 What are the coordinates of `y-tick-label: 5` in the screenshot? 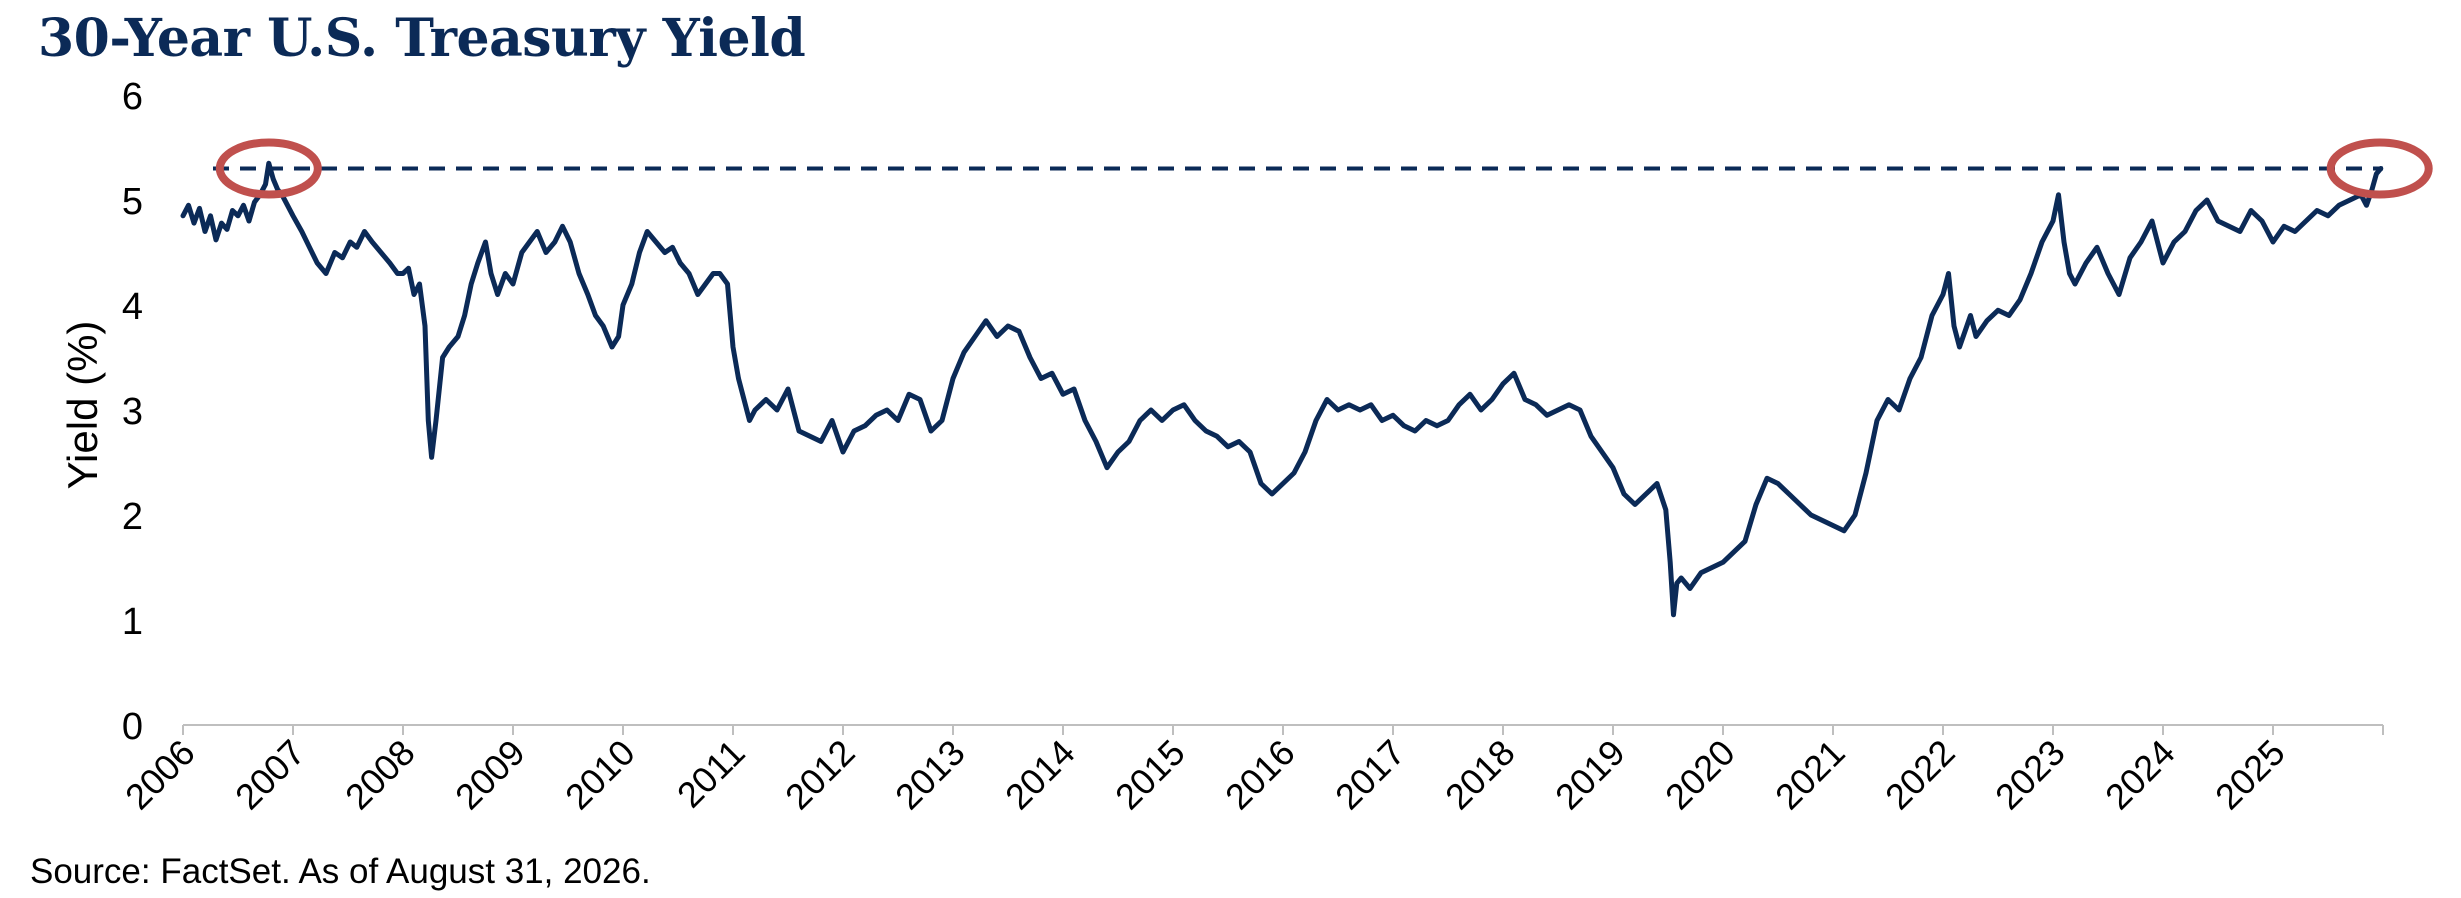 It's located at (132, 202).